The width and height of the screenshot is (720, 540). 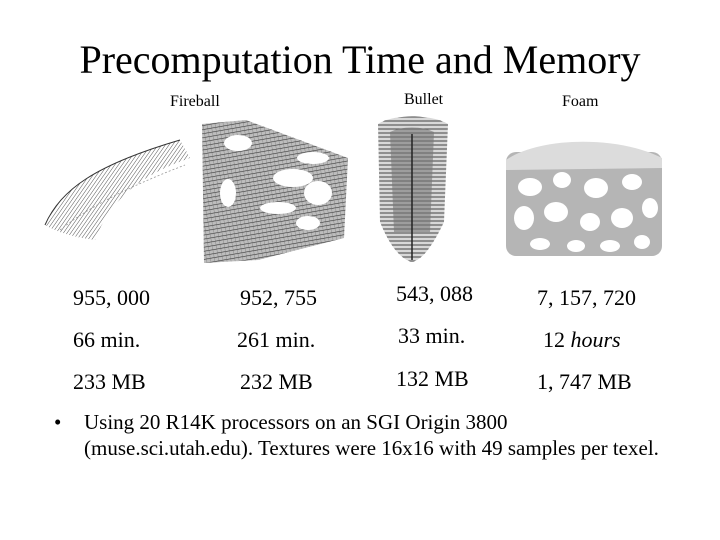 I want to click on cell-fireball-memory: 233 MB, so click(x=109, y=381).